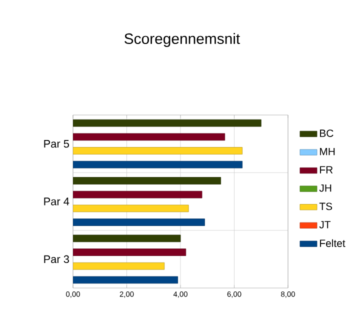 The image size is (364, 321). Describe the element at coordinates (56, 144) in the screenshot. I see `y-tick-label: Par 5` at that location.